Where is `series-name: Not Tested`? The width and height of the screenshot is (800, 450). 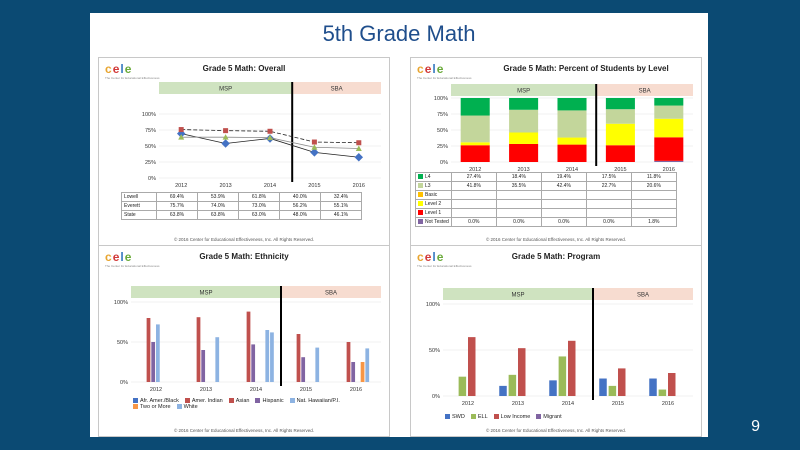
series-name: Not Tested is located at coordinates (433, 222).